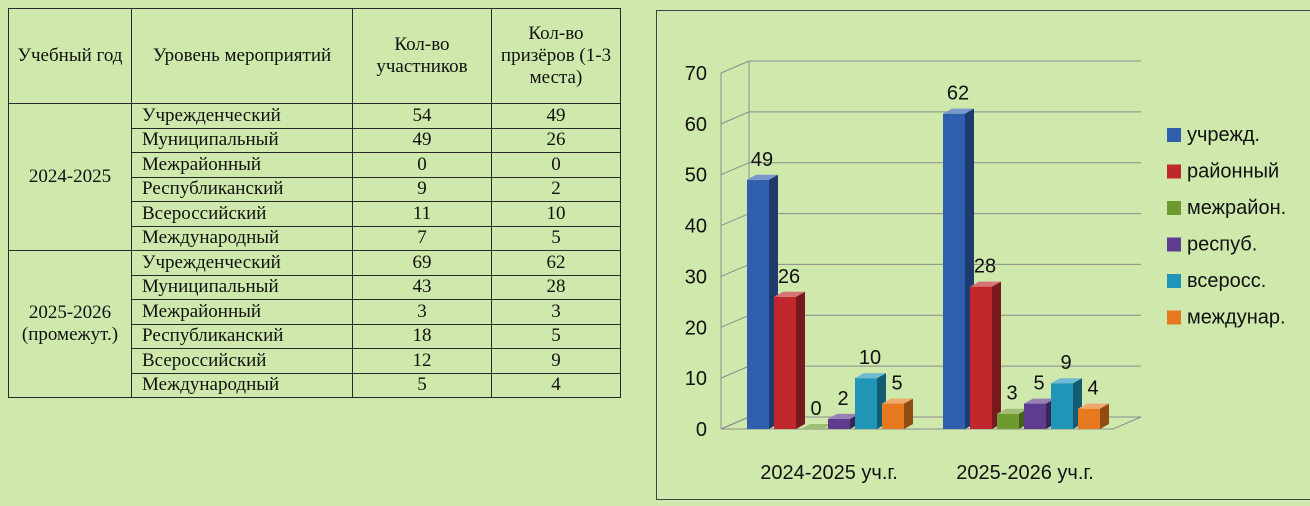  Describe the element at coordinates (1222, 245) in the screenshot. I see `legend-label: респуб.` at that location.